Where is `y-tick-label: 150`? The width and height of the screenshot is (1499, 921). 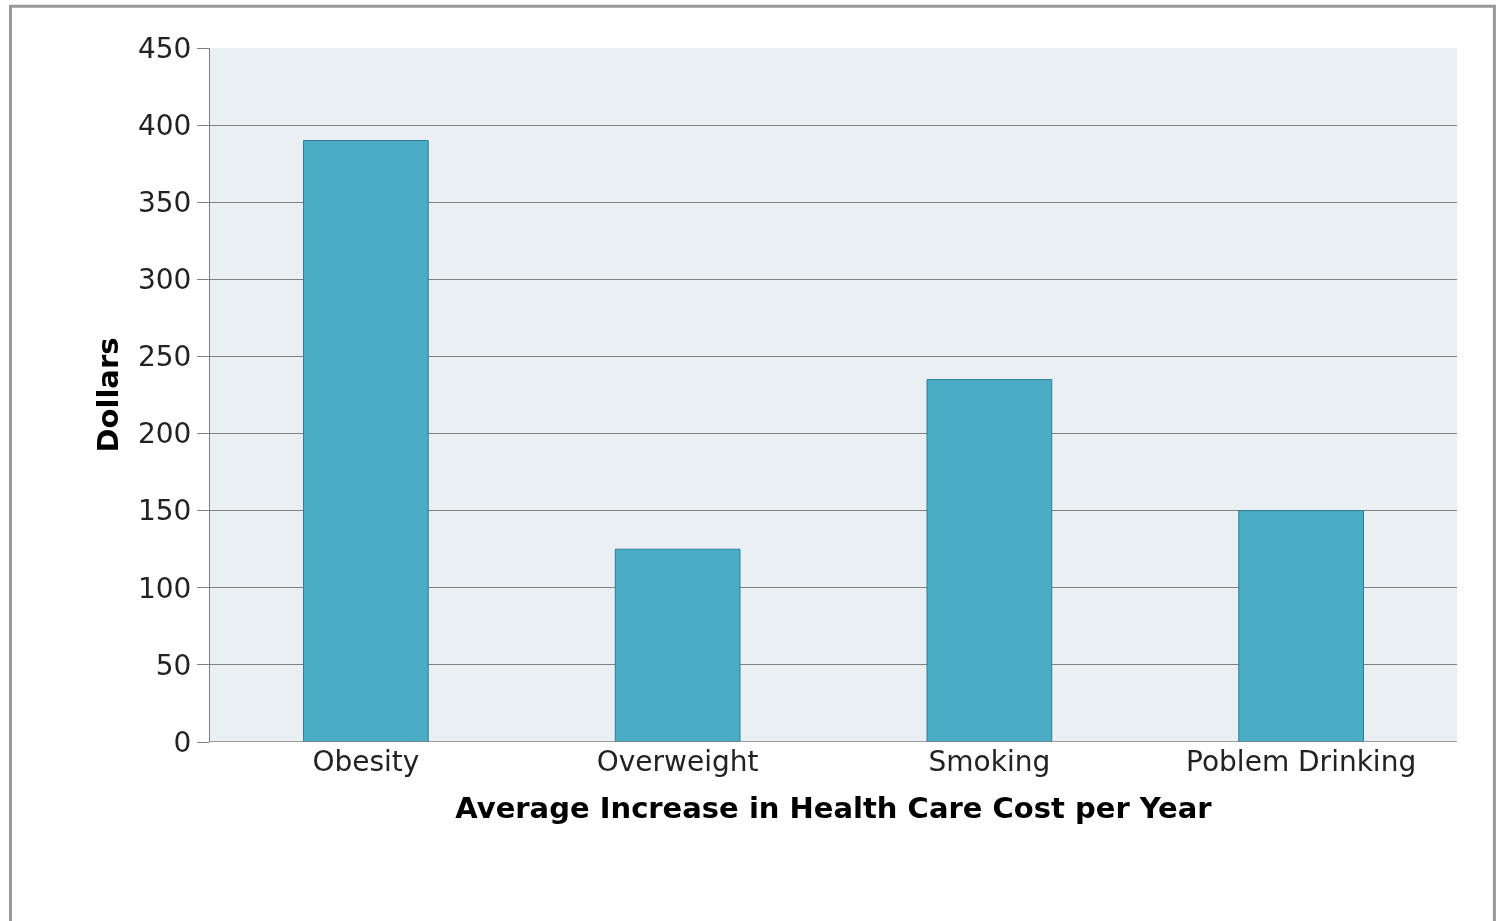 y-tick-label: 150 is located at coordinates (164, 511).